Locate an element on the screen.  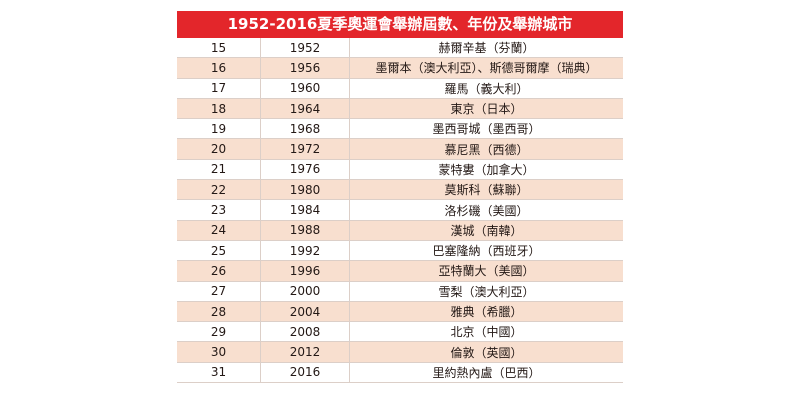
city-cell: 北京（中國） is located at coordinates (486, 332).